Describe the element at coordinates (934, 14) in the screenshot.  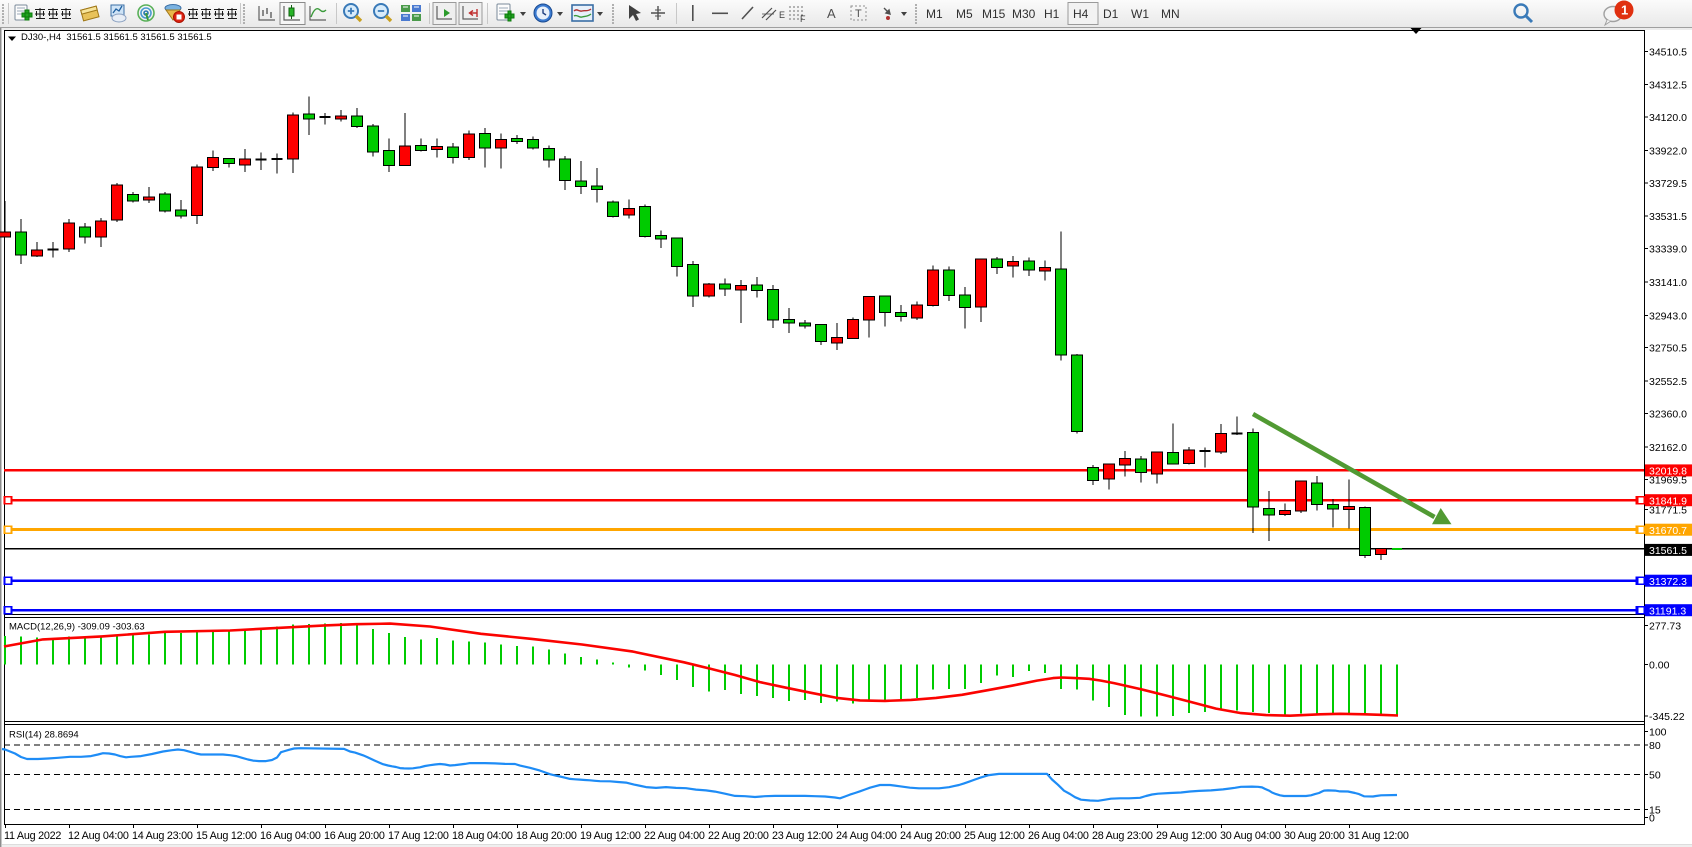
I see `svg-text: M1` at that location.